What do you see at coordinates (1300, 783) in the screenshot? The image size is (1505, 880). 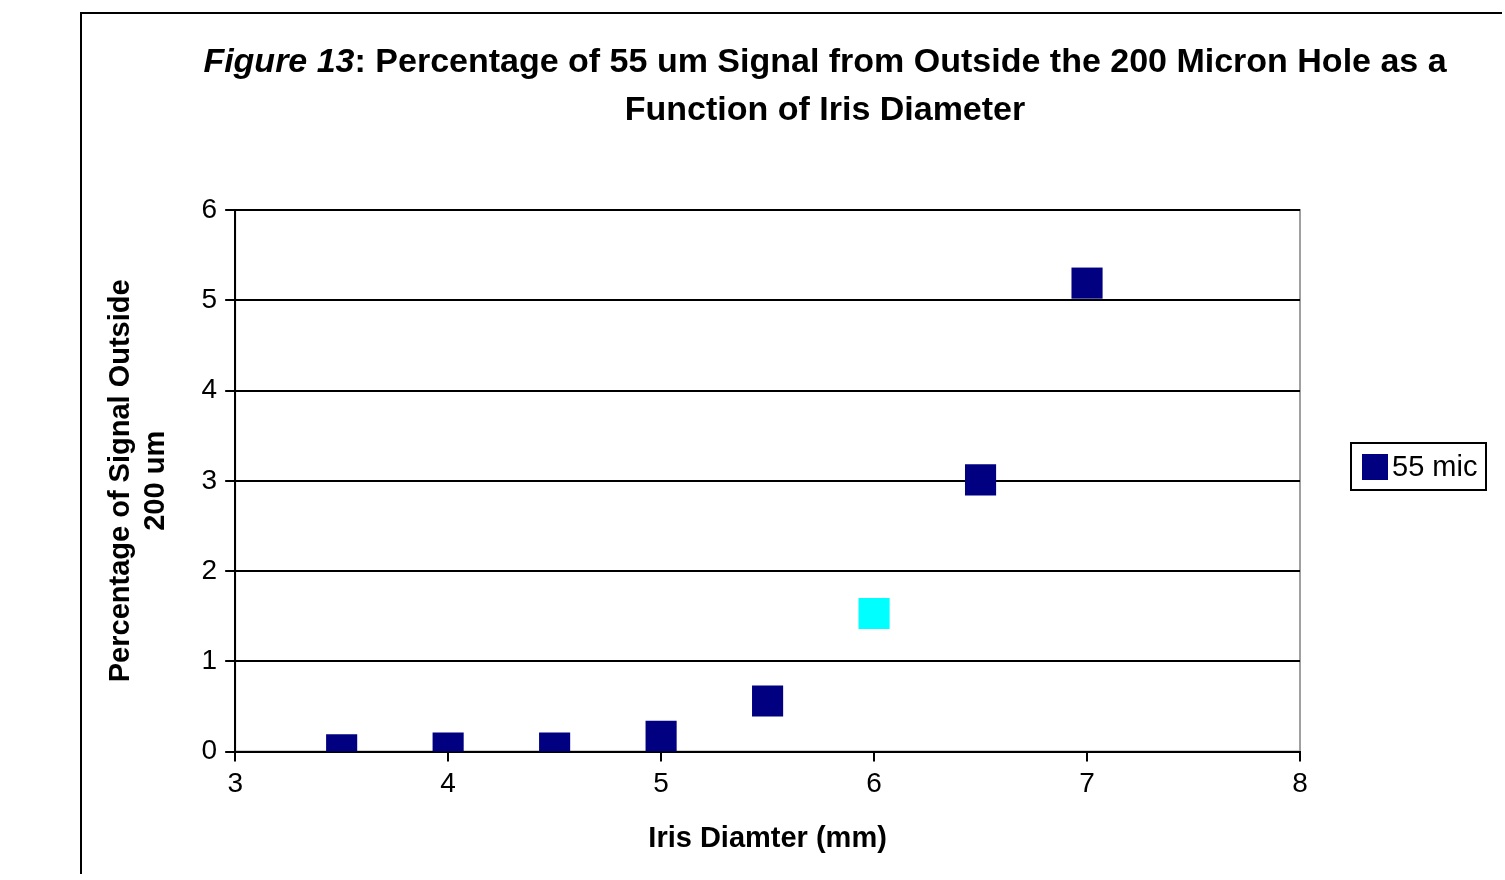 I see `x-tick-label: 8` at bounding box center [1300, 783].